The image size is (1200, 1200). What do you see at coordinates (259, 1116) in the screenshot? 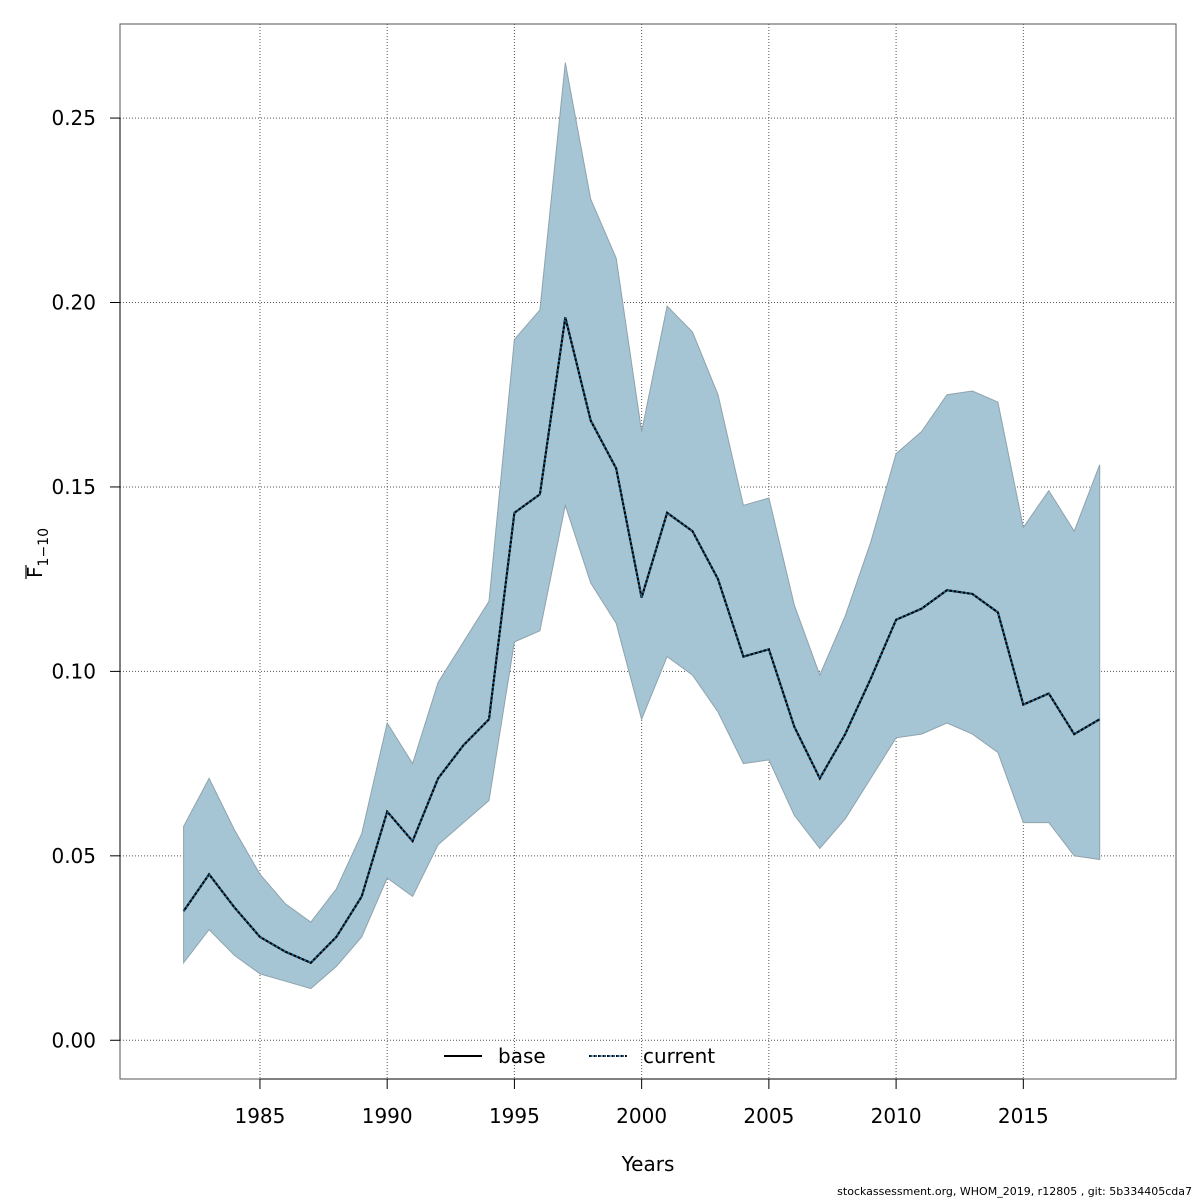
I see `x-tick-label: 1985` at bounding box center [259, 1116].